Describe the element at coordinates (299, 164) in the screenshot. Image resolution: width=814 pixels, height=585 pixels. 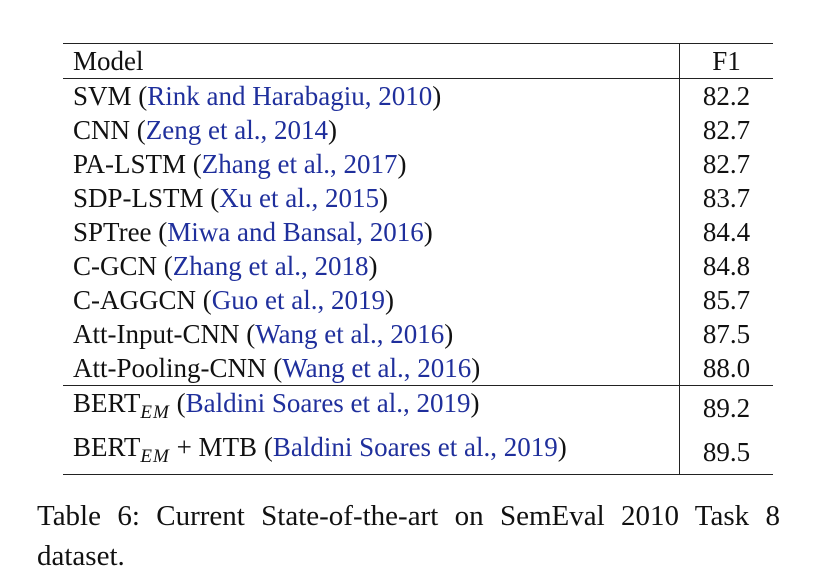
I see `citation-link: Zhang et al., 2017` at that location.